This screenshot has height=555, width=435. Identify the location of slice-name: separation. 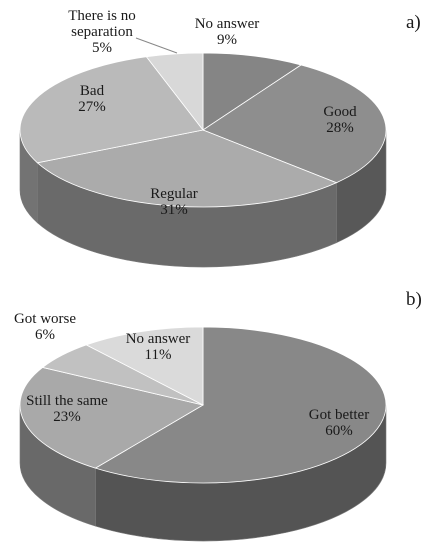
(102, 32).